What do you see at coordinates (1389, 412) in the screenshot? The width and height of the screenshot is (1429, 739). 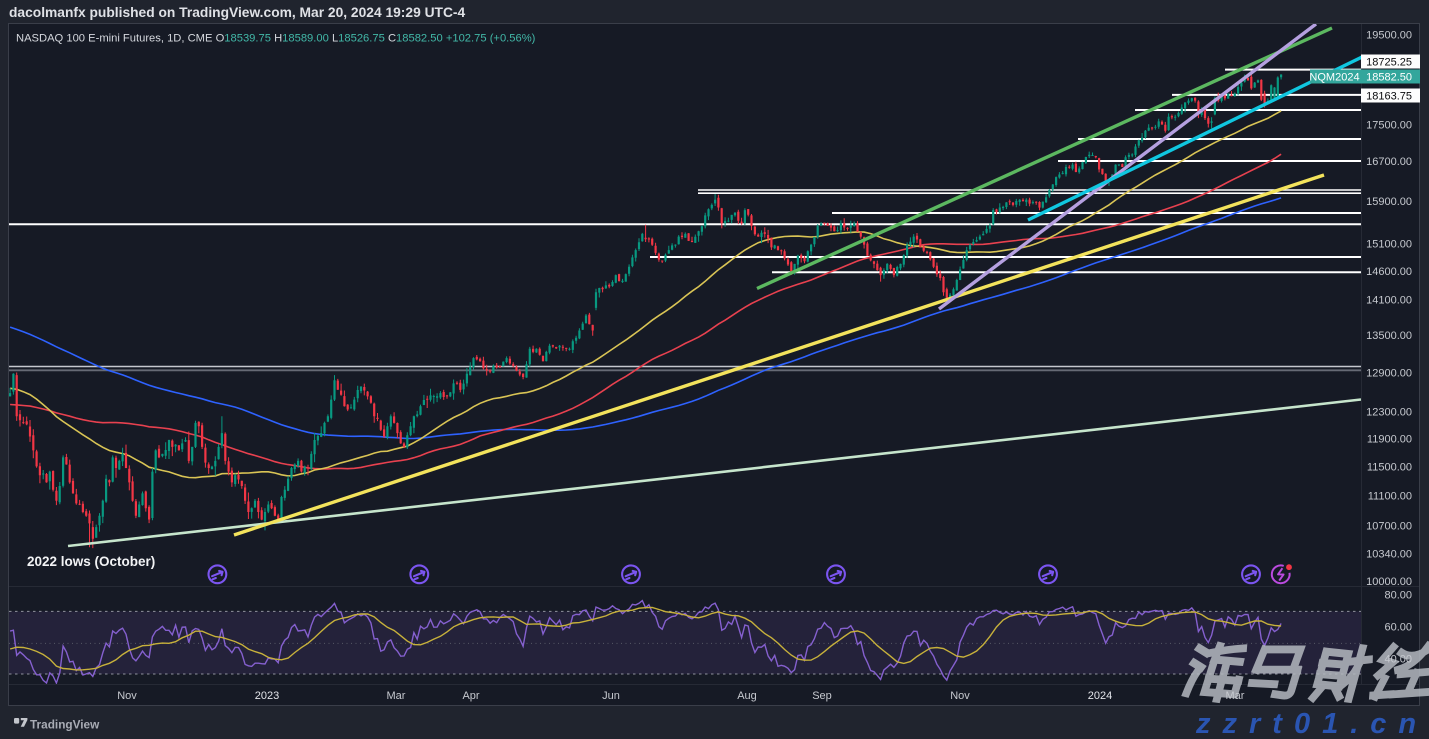 I see `svg-text: 12300.00` at bounding box center [1389, 412].